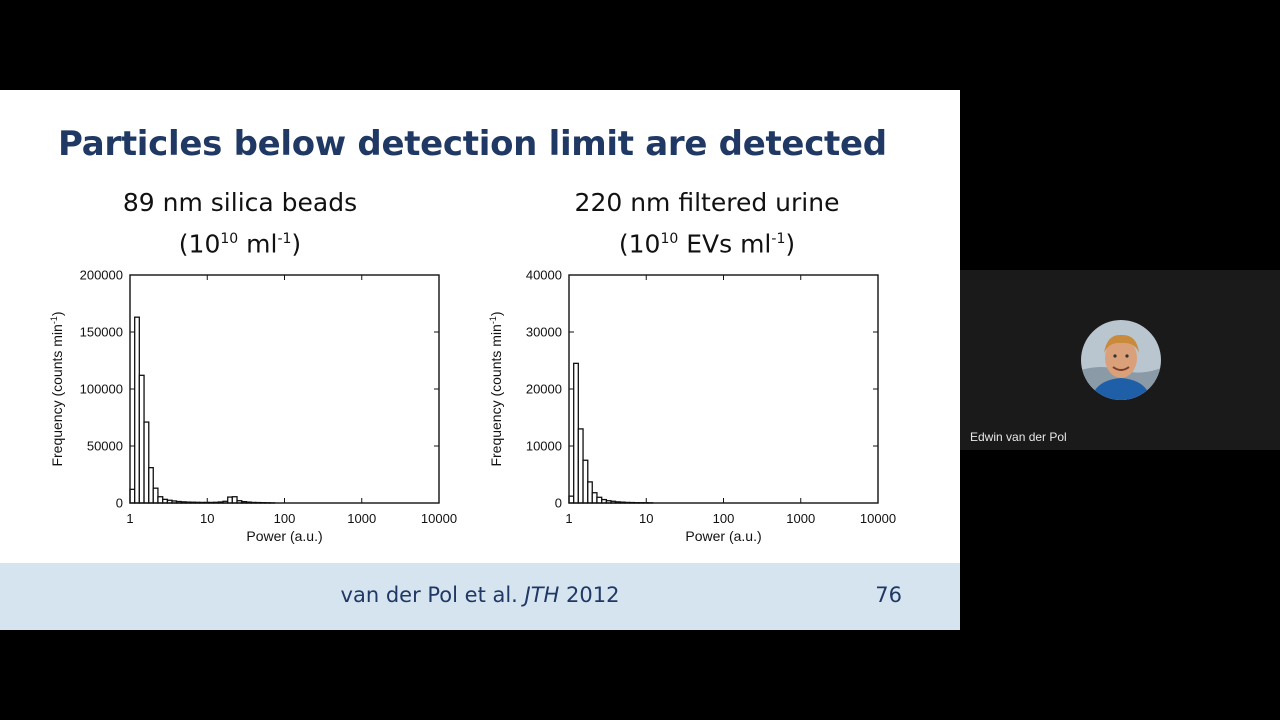 The width and height of the screenshot is (1280, 720). Describe the element at coordinates (544, 446) in the screenshot. I see `right-ytick-label-1: 10000` at that location.